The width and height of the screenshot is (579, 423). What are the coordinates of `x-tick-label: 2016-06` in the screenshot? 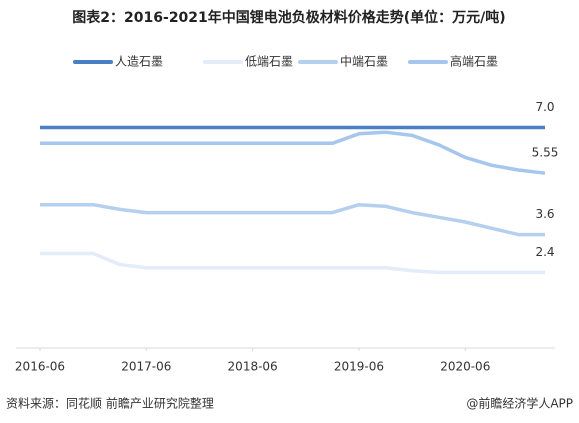 It's located at (40, 367).